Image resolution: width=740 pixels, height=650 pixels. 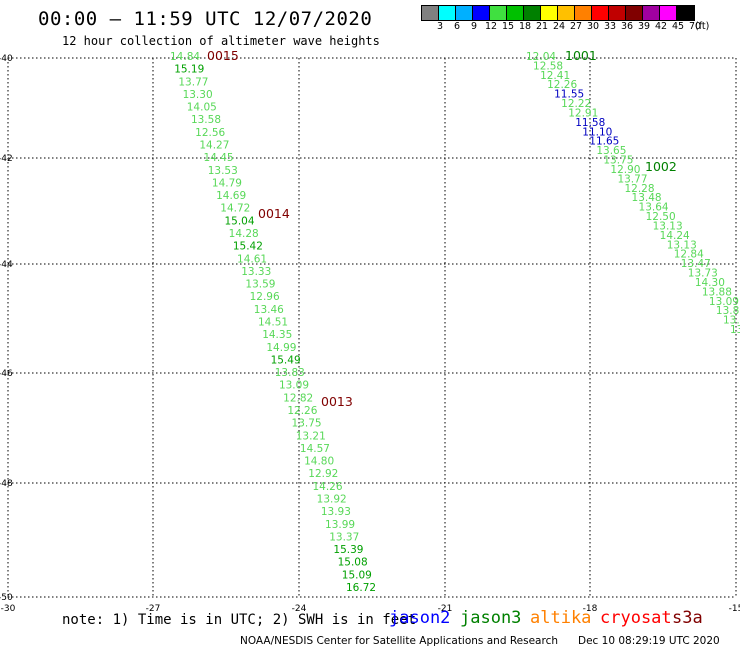 What do you see at coordinates (248, 247) in the screenshot?
I see `wave-height-value: 15.42` at bounding box center [248, 247].